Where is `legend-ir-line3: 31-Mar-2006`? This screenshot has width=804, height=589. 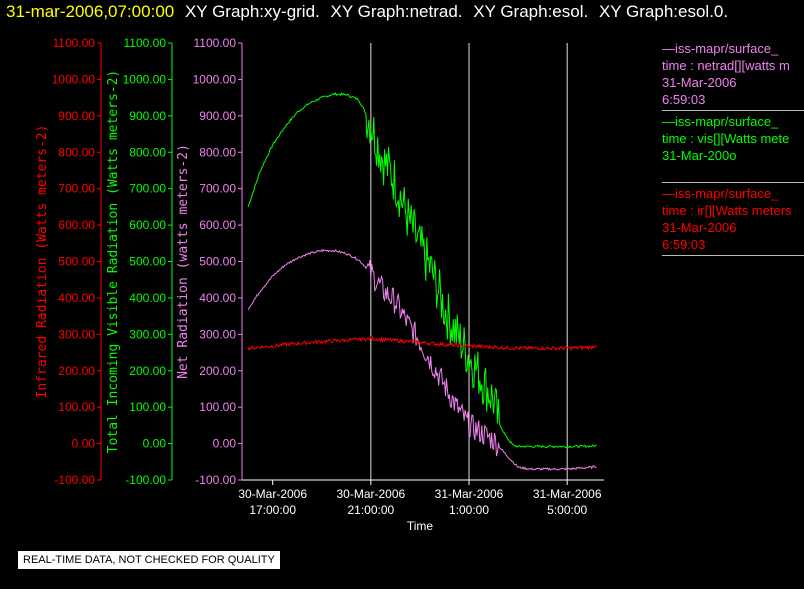 legend-ir-line3: 31-Mar-2006 is located at coordinates (699, 227).